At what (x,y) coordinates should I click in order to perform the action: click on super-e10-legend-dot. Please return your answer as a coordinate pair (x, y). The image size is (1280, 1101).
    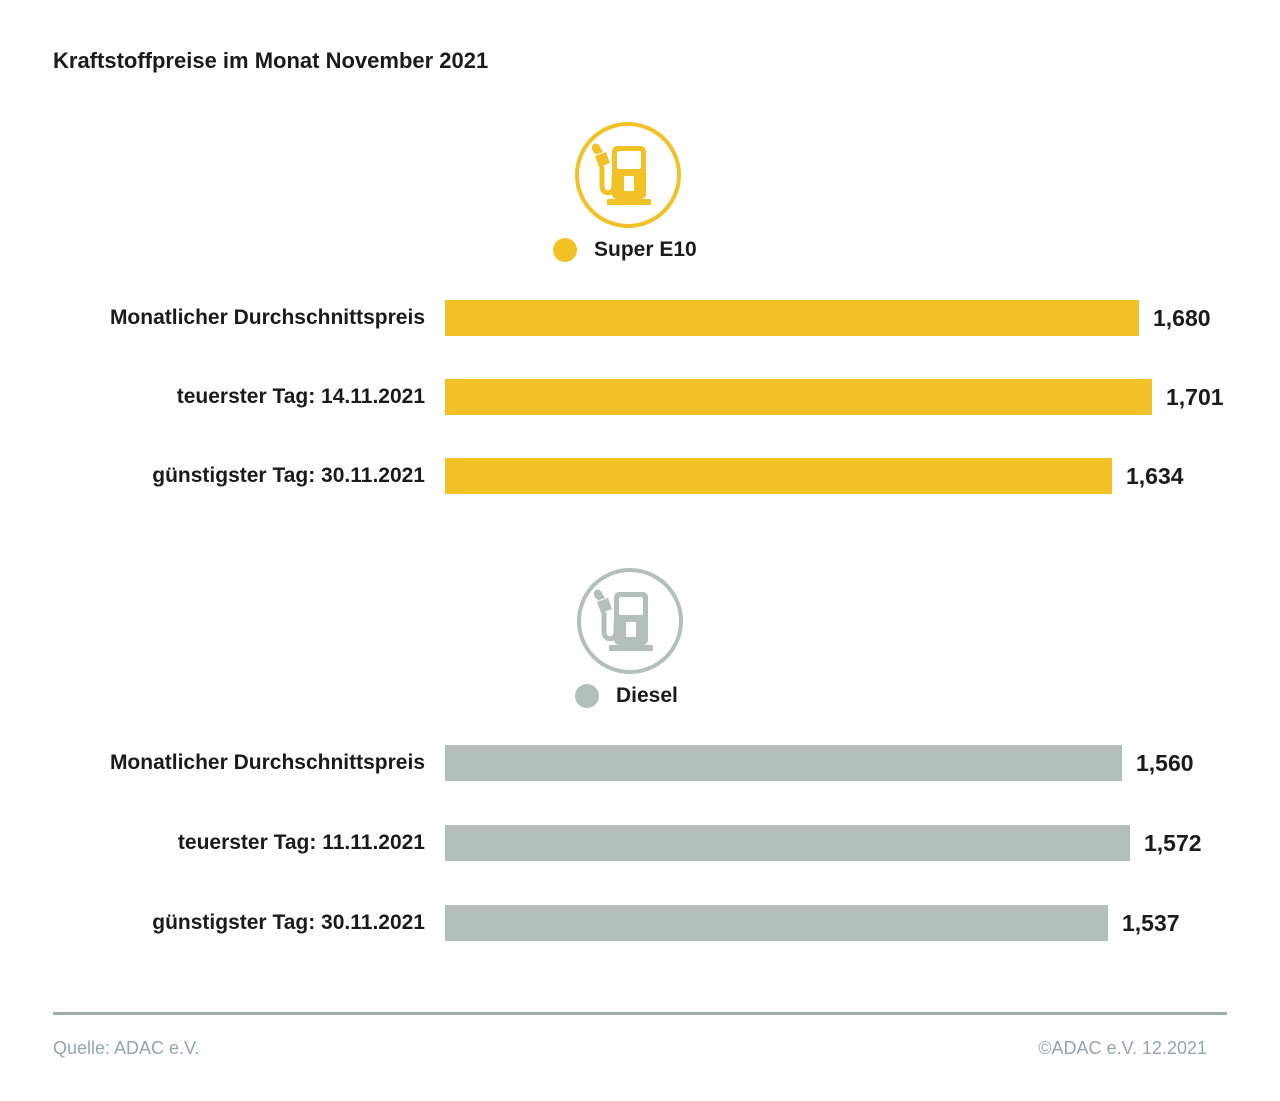
    Looking at the image, I should click on (565, 250).